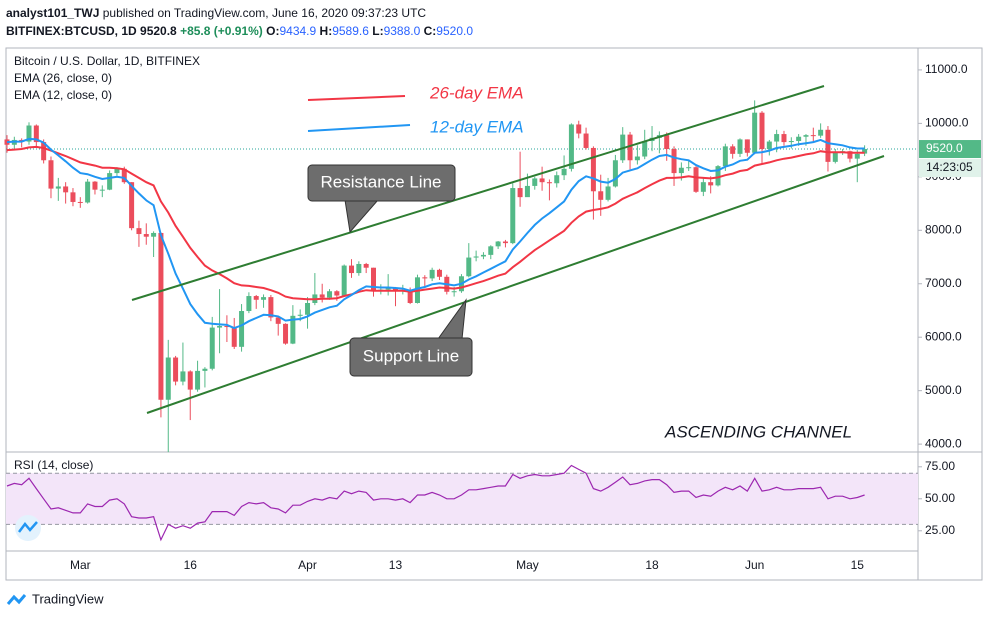 The width and height of the screenshot is (987, 617). What do you see at coordinates (191, 565) in the screenshot?
I see `x-tick-label: 16` at bounding box center [191, 565].